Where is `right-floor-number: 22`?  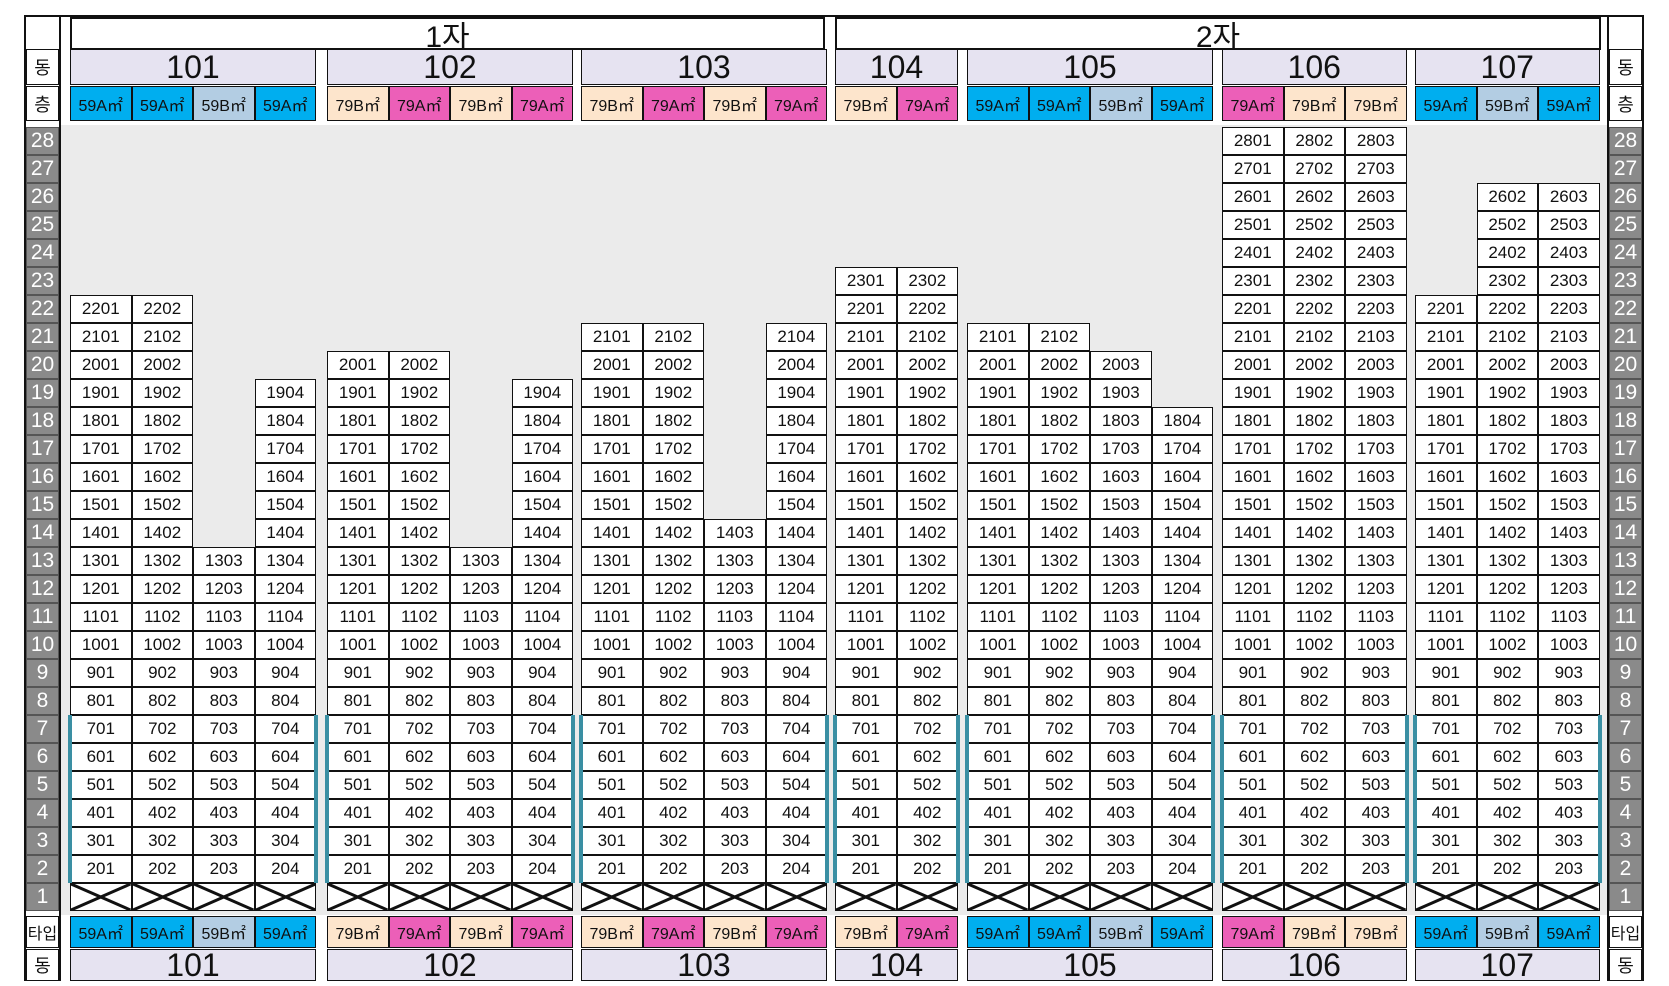 right-floor-number: 22 is located at coordinates (1625, 309).